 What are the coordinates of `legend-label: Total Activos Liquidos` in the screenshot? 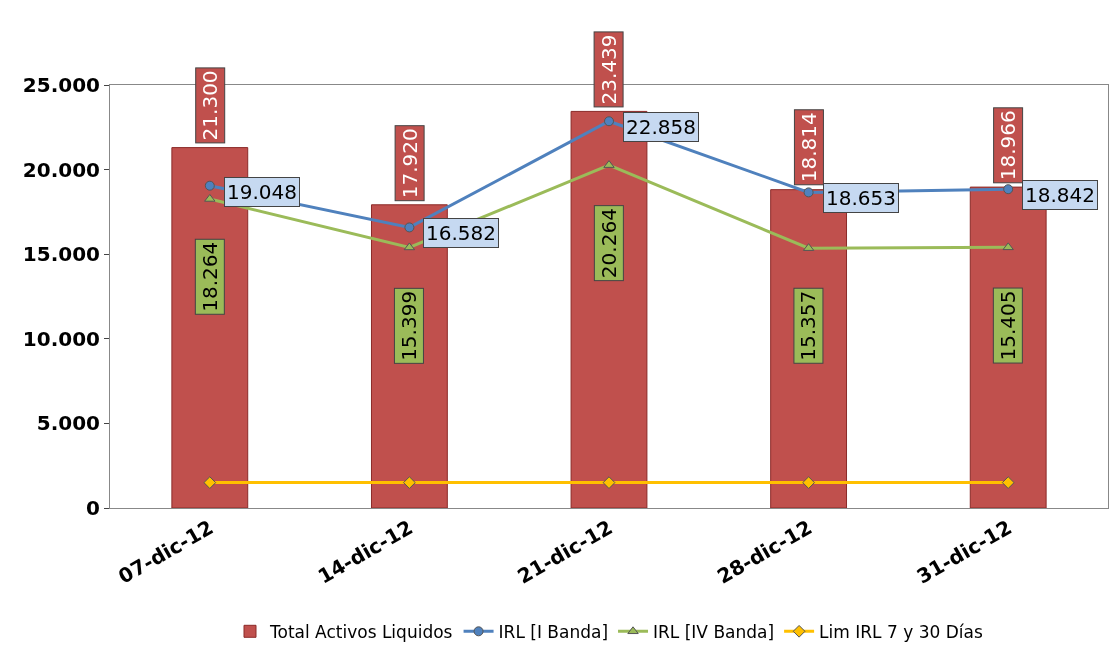 It's located at (361, 631).